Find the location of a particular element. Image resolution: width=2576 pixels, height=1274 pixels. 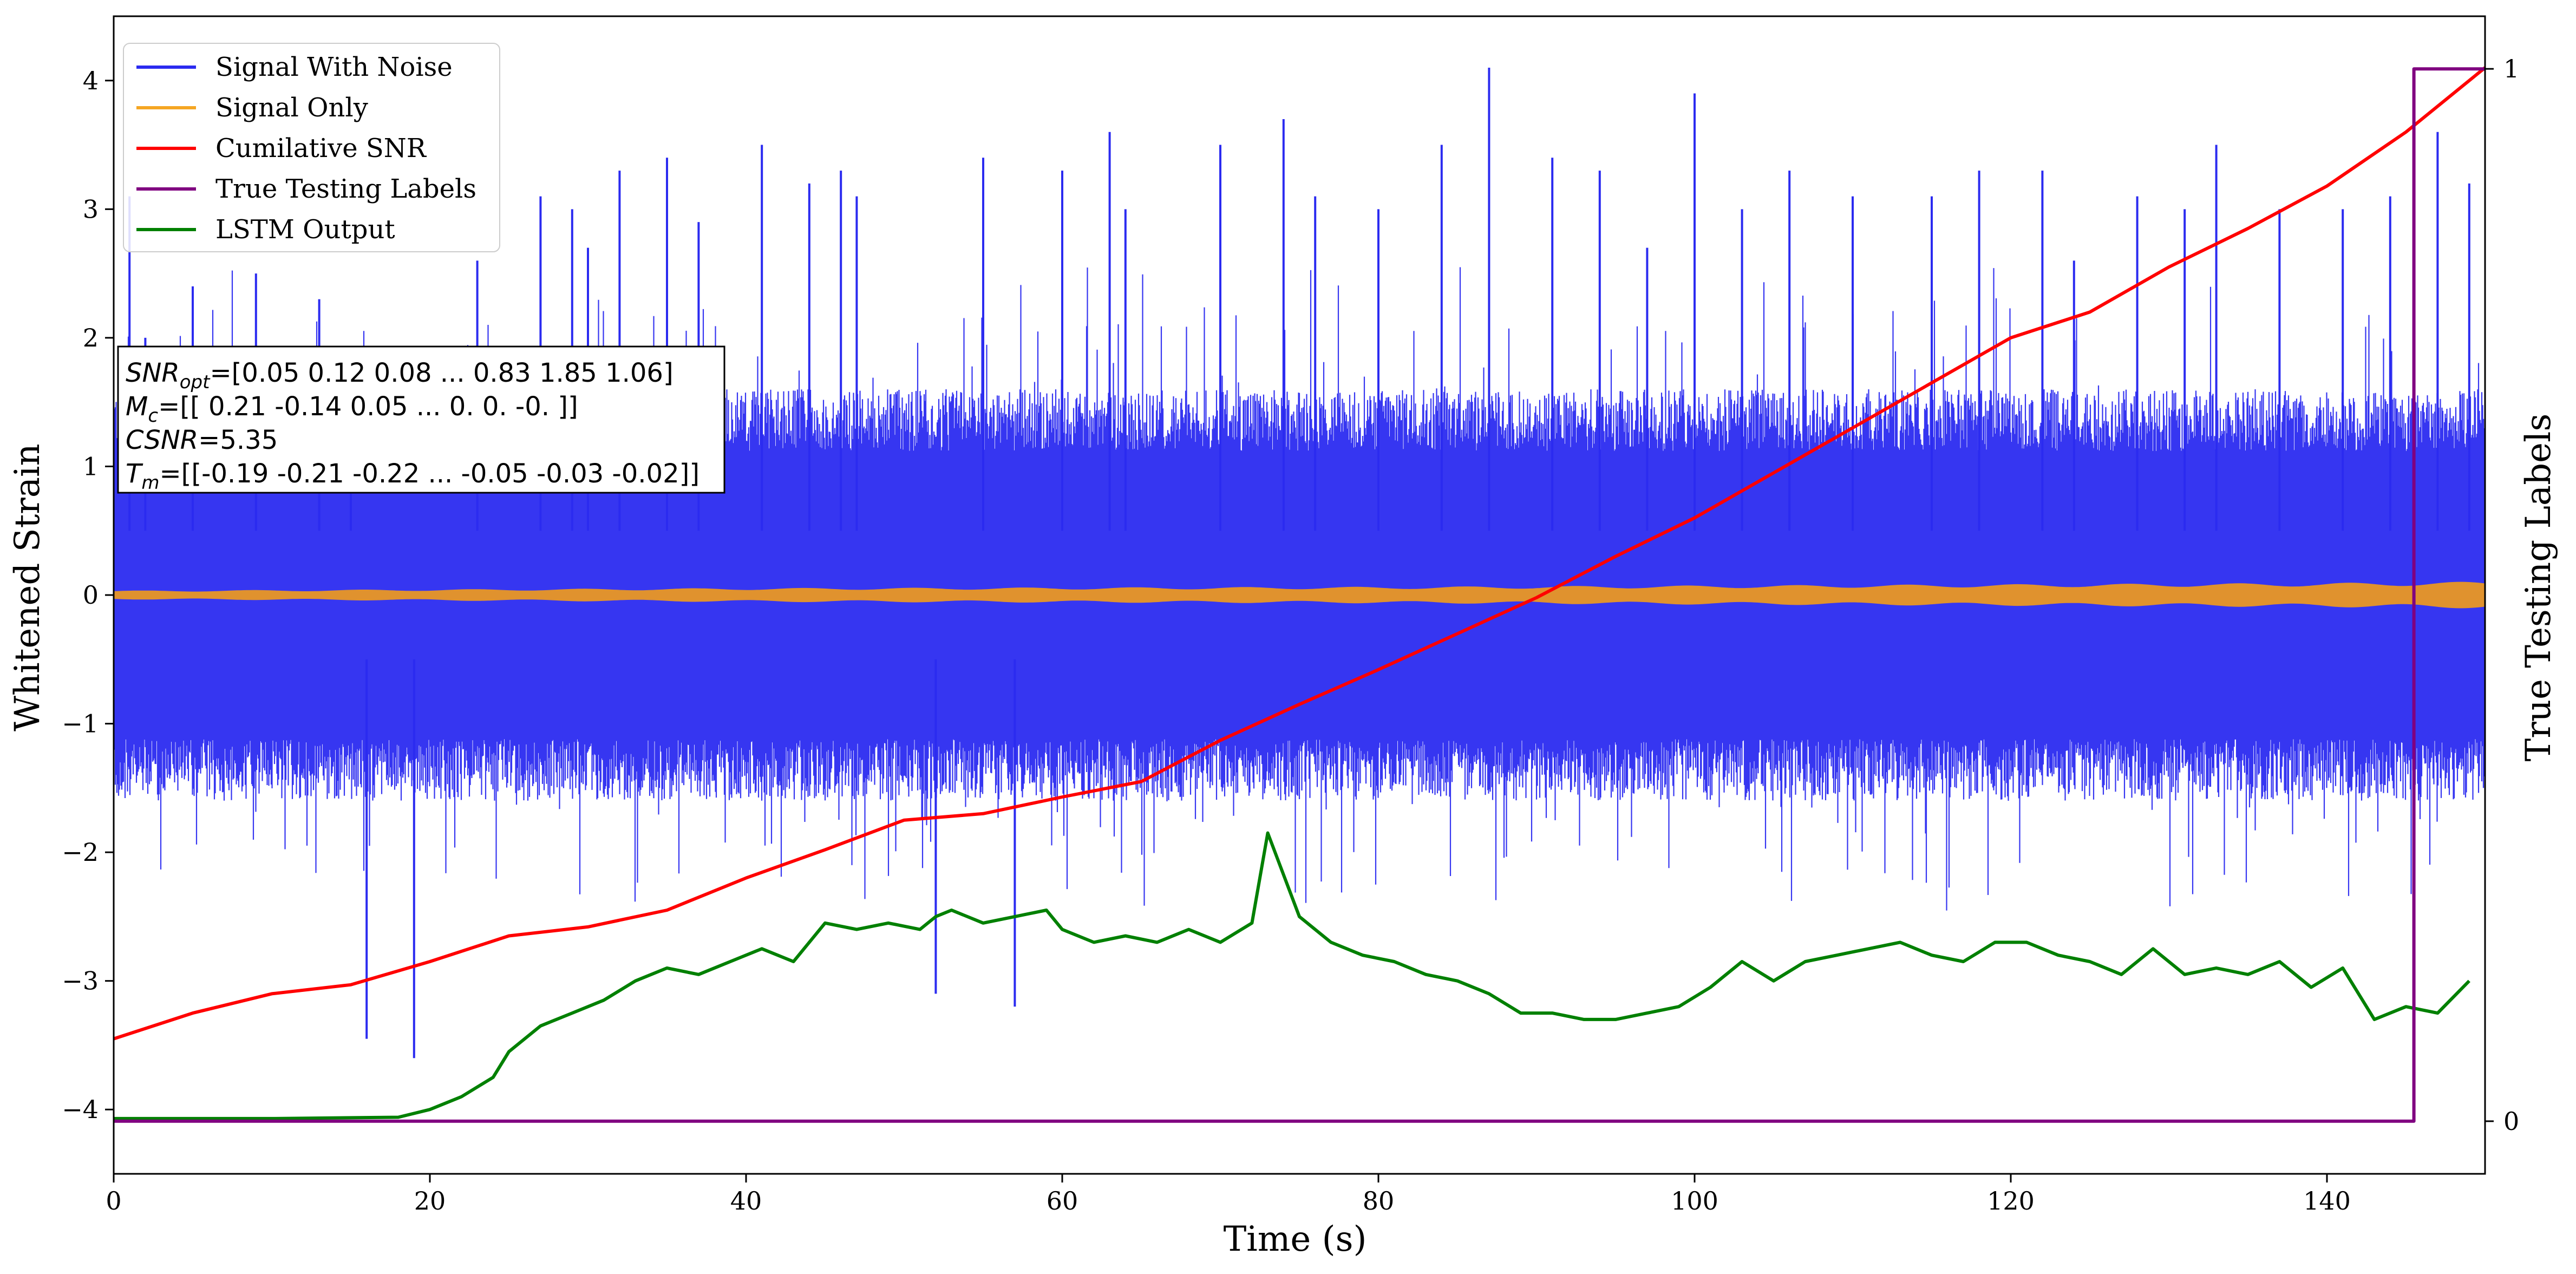

y-tick-label: −4 is located at coordinates (80, 1109).